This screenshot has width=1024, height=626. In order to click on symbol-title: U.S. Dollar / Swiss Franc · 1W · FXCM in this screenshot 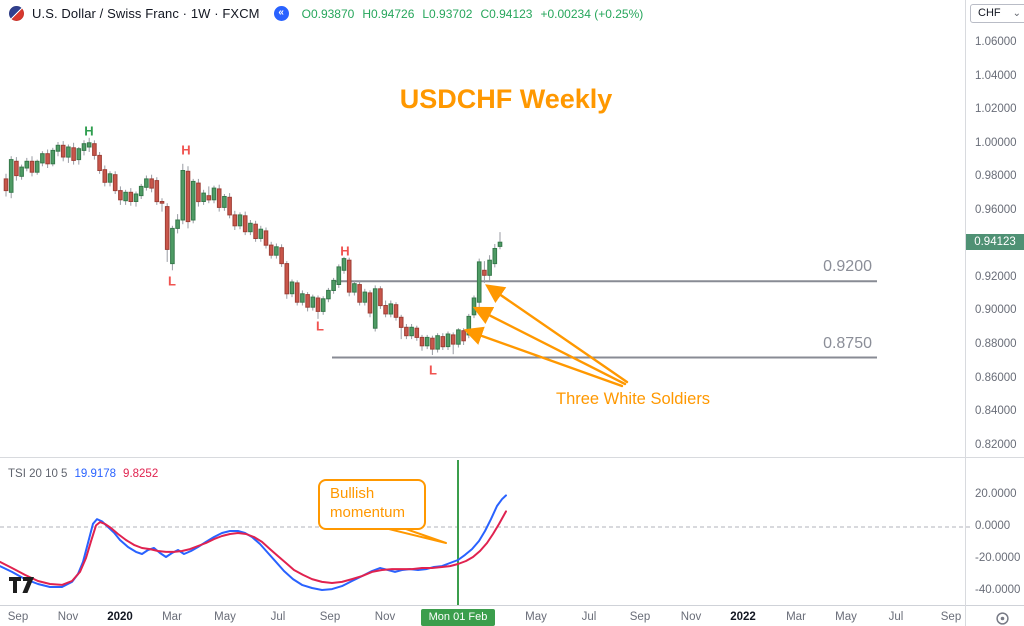, I will do `click(146, 13)`.